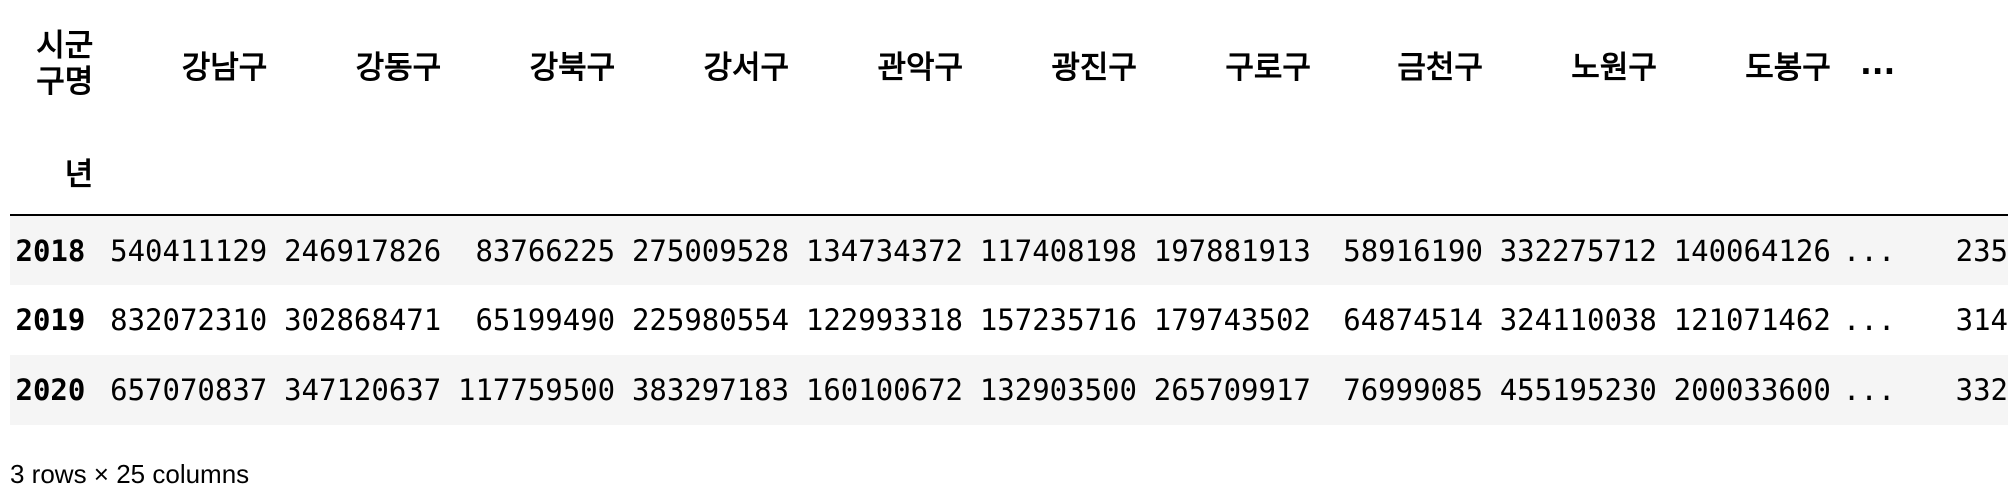  I want to click on table-cell-truncated: 235, so click(1981, 250).